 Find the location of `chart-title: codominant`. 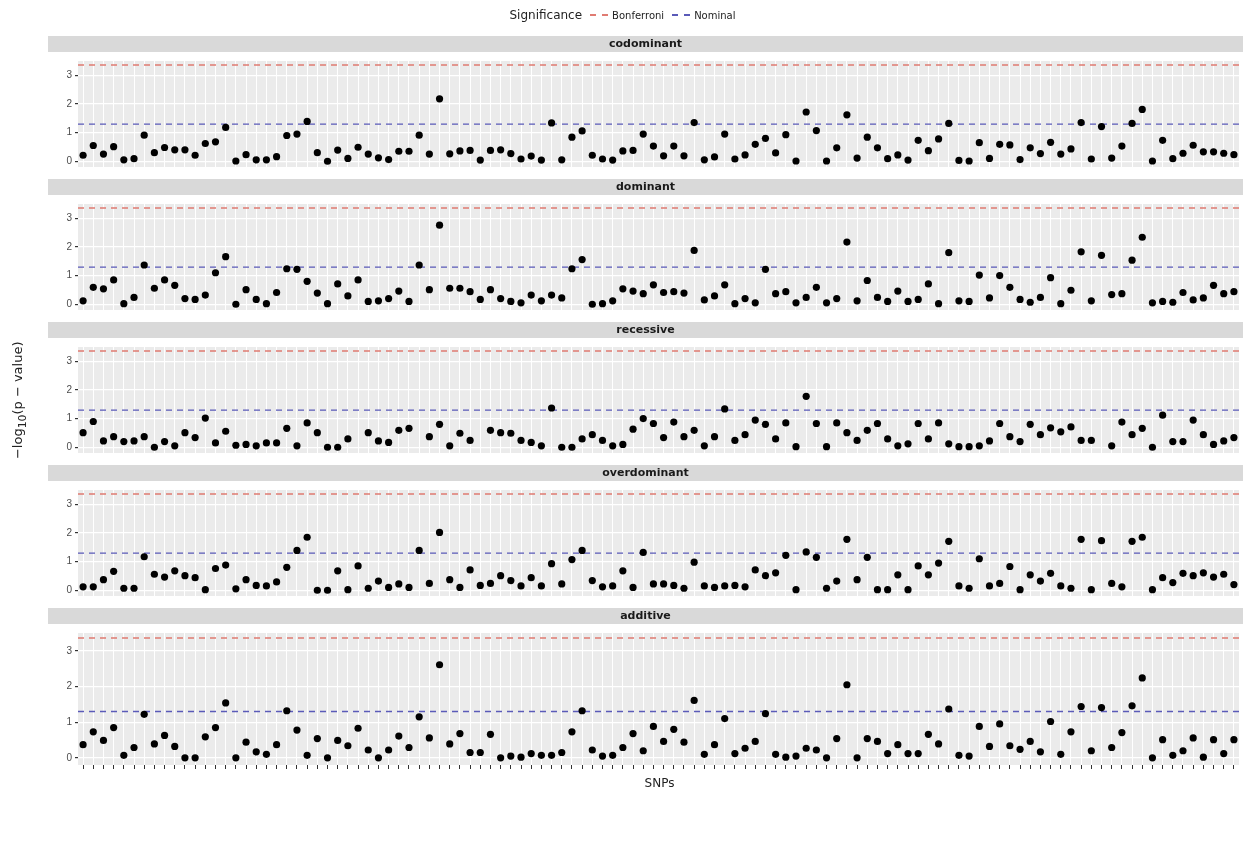

chart-title: codominant is located at coordinates (645, 44).